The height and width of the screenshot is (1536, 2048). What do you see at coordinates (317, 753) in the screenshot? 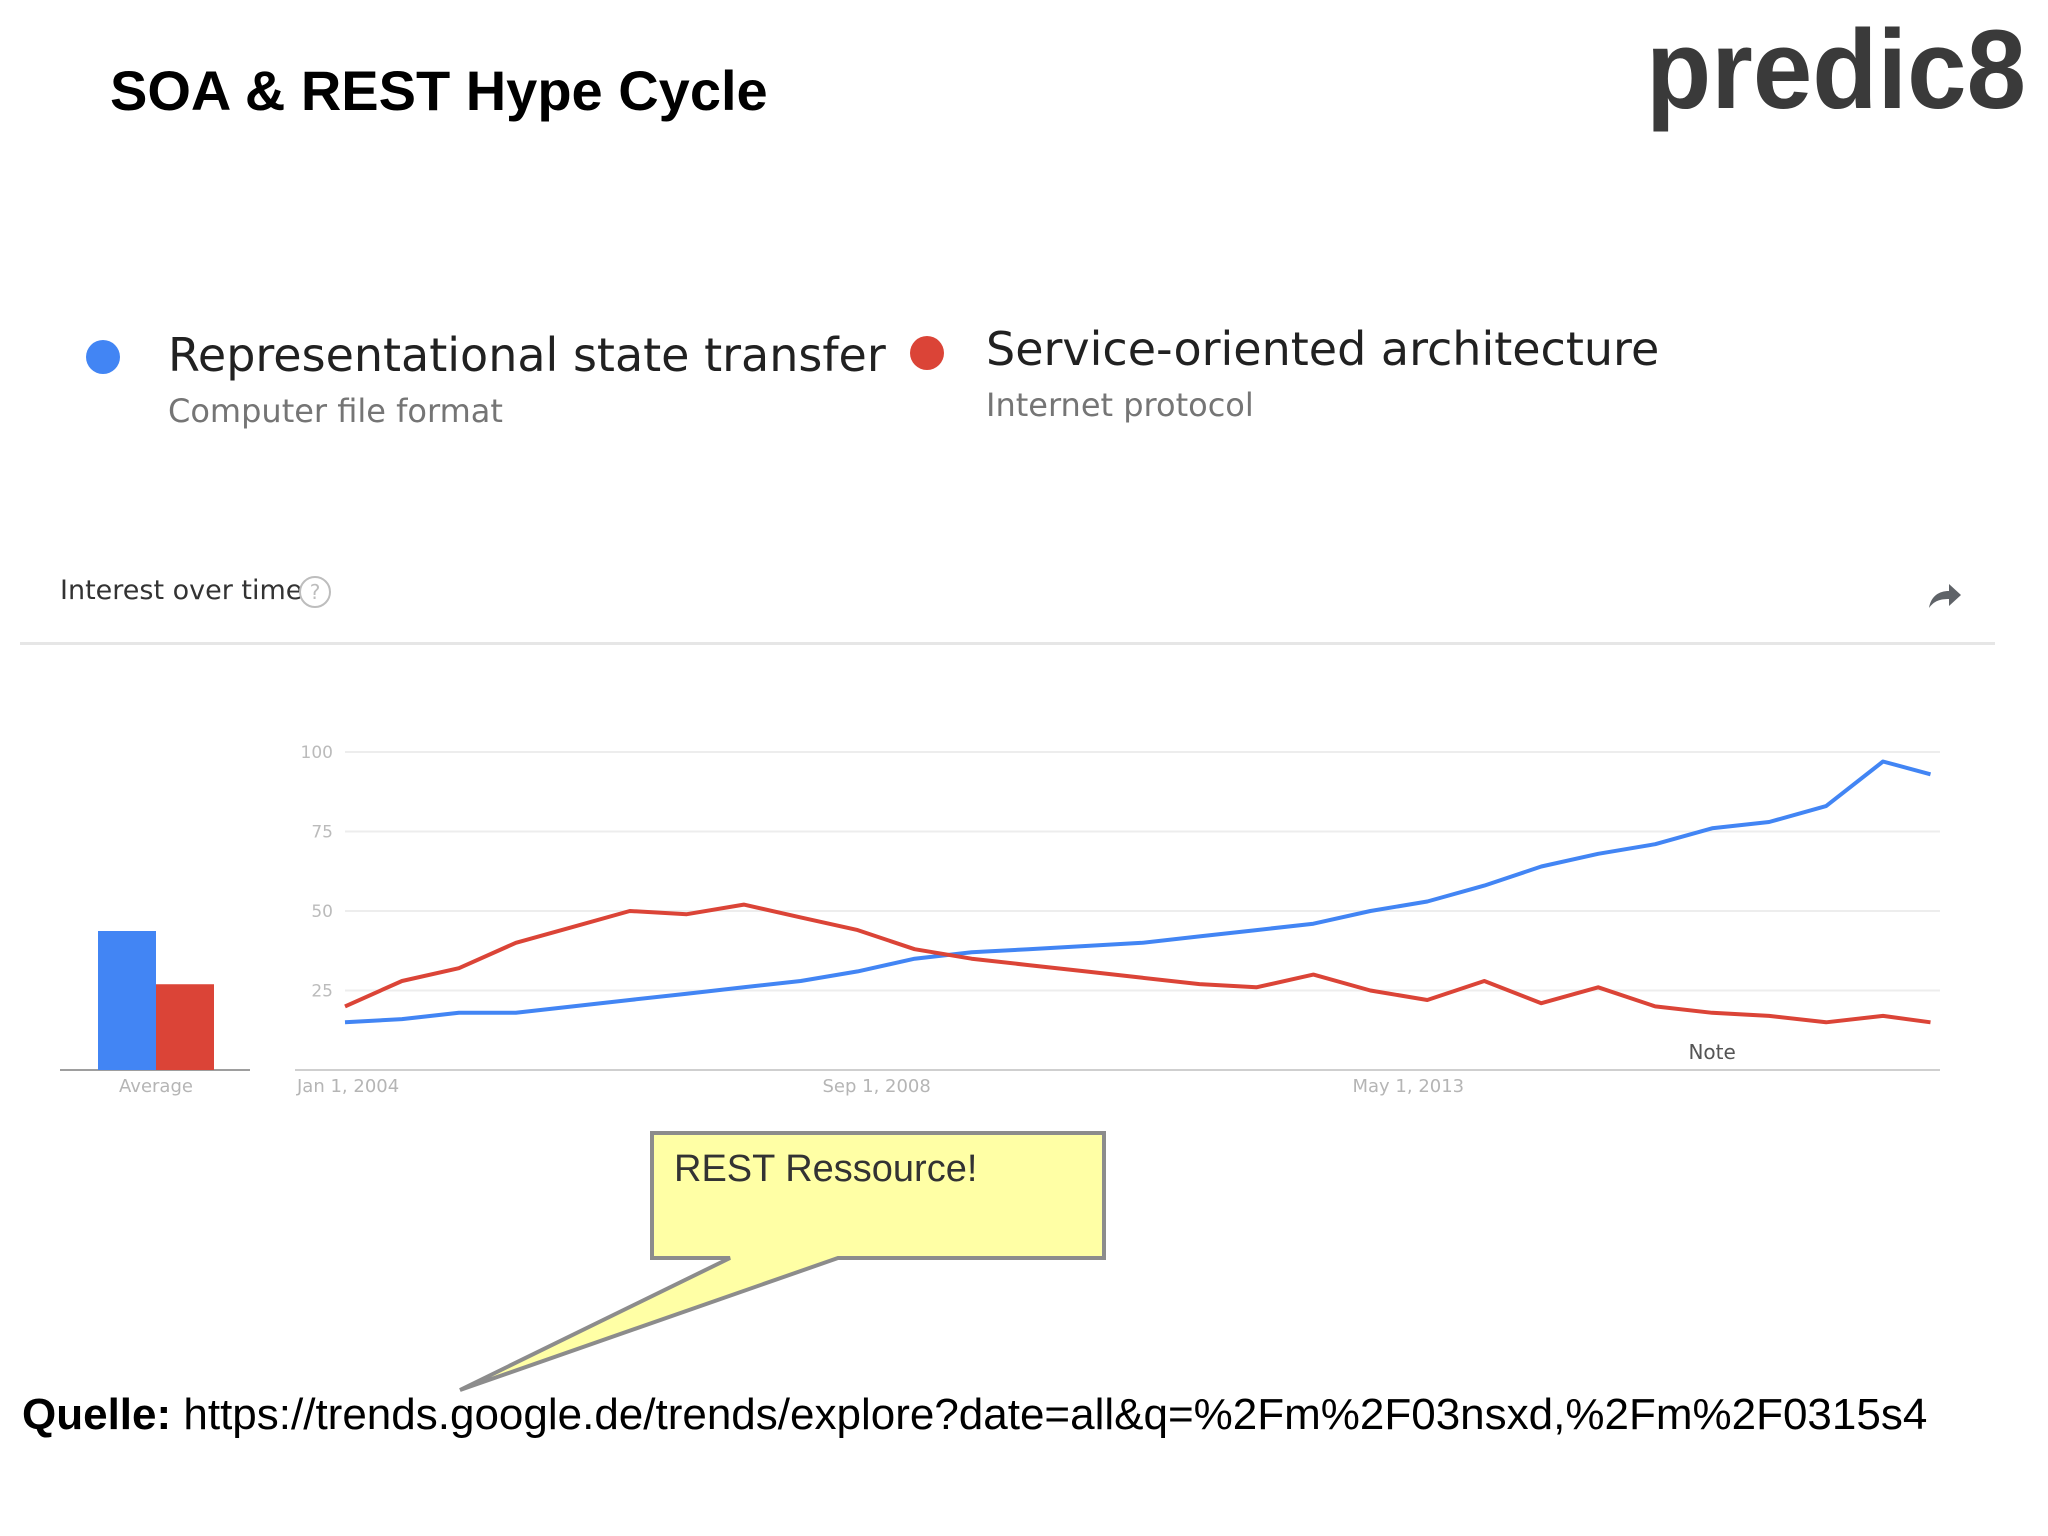
I see `y-tick-label: 100` at bounding box center [317, 753].